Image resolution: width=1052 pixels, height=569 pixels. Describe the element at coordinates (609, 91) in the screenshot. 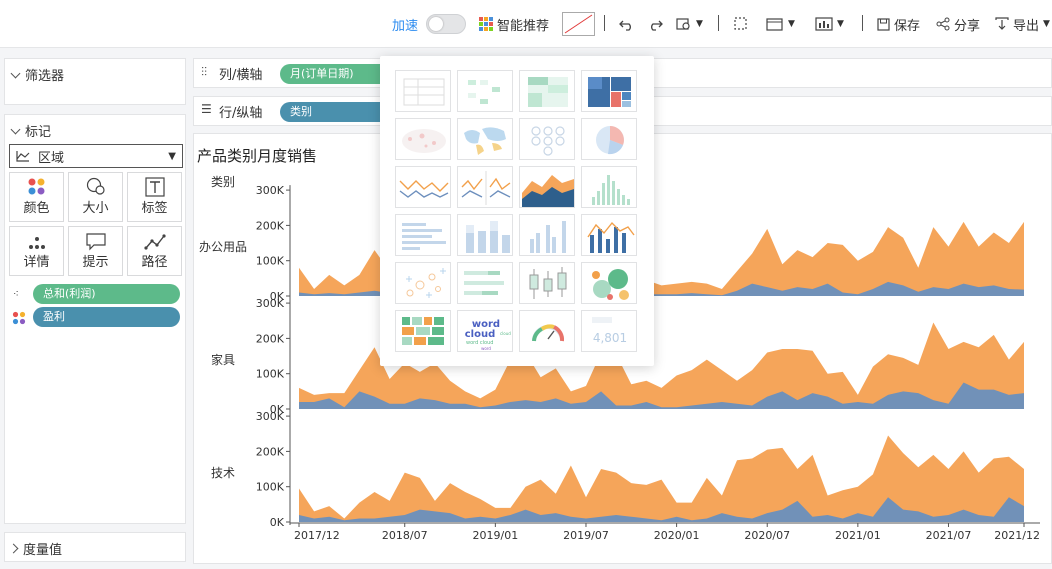

I see `chart-type-treemap` at that location.